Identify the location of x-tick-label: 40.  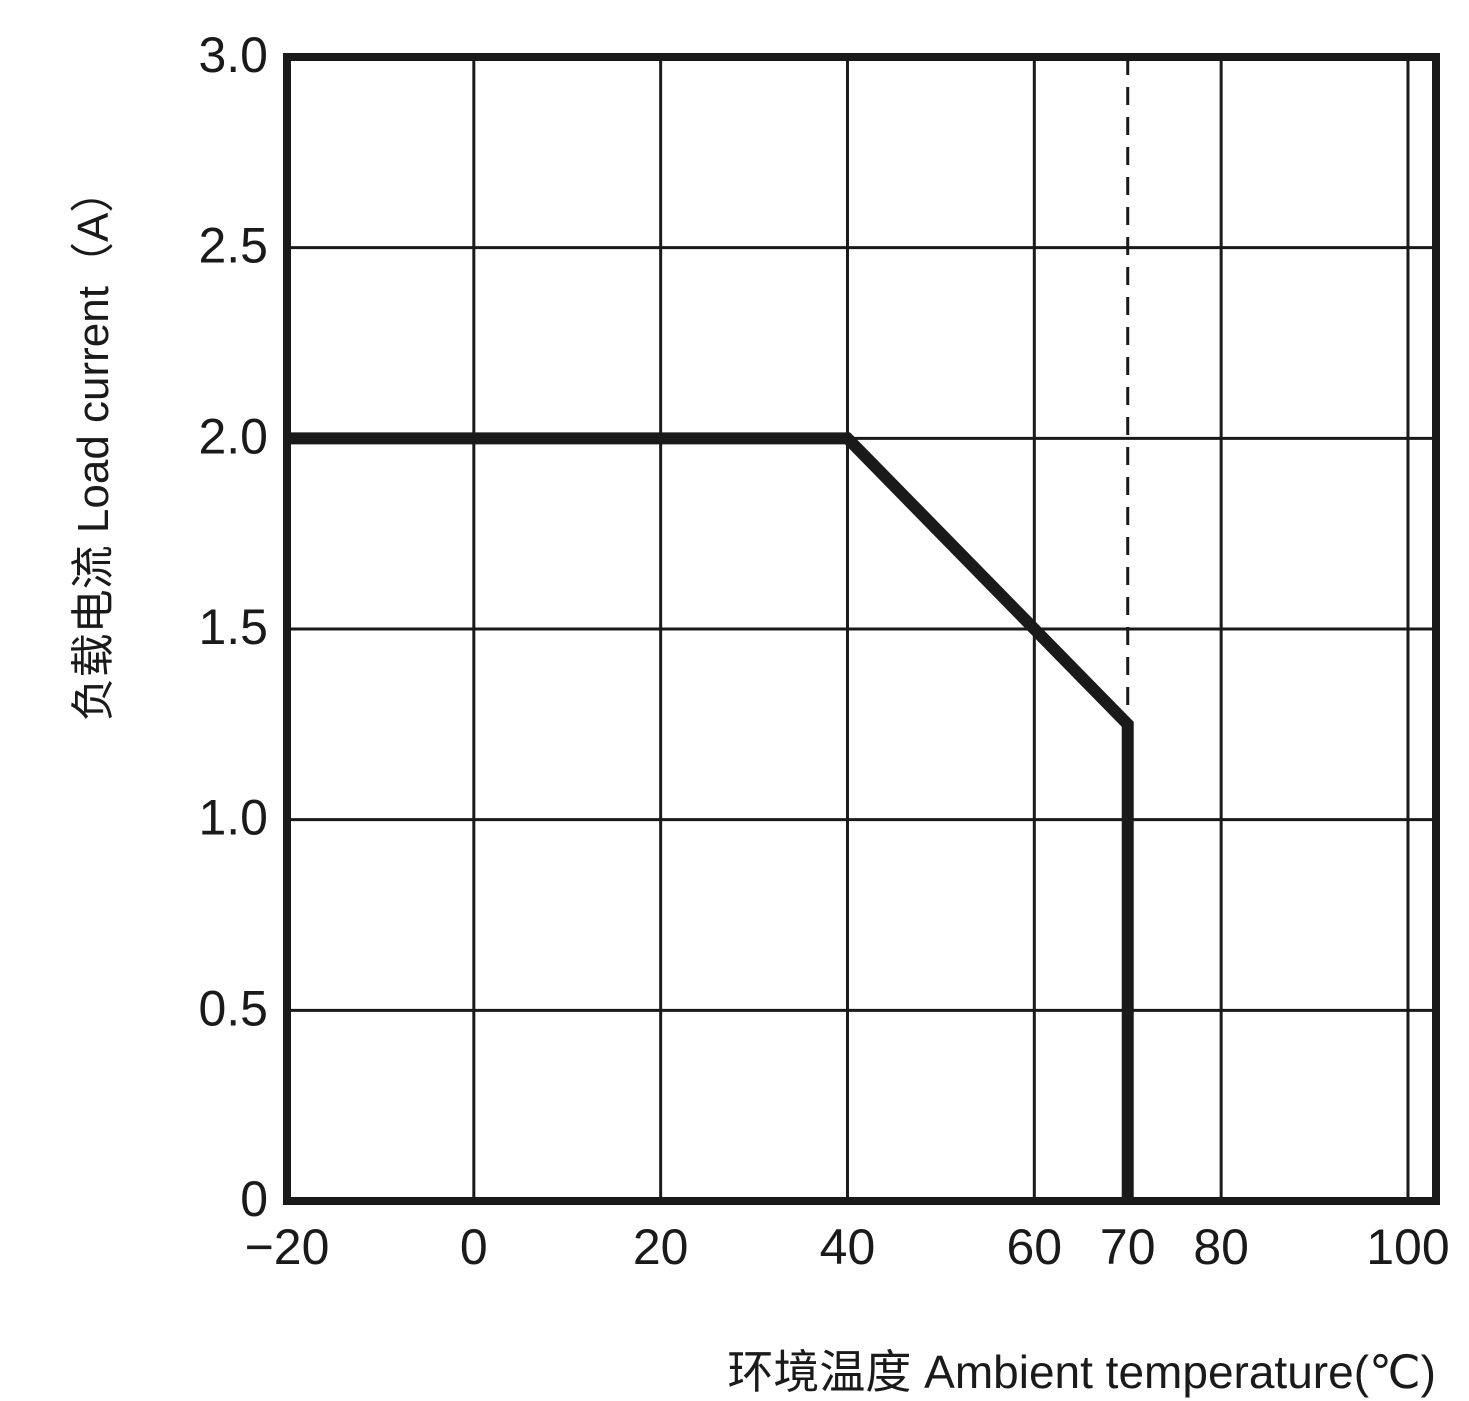
(848, 1247).